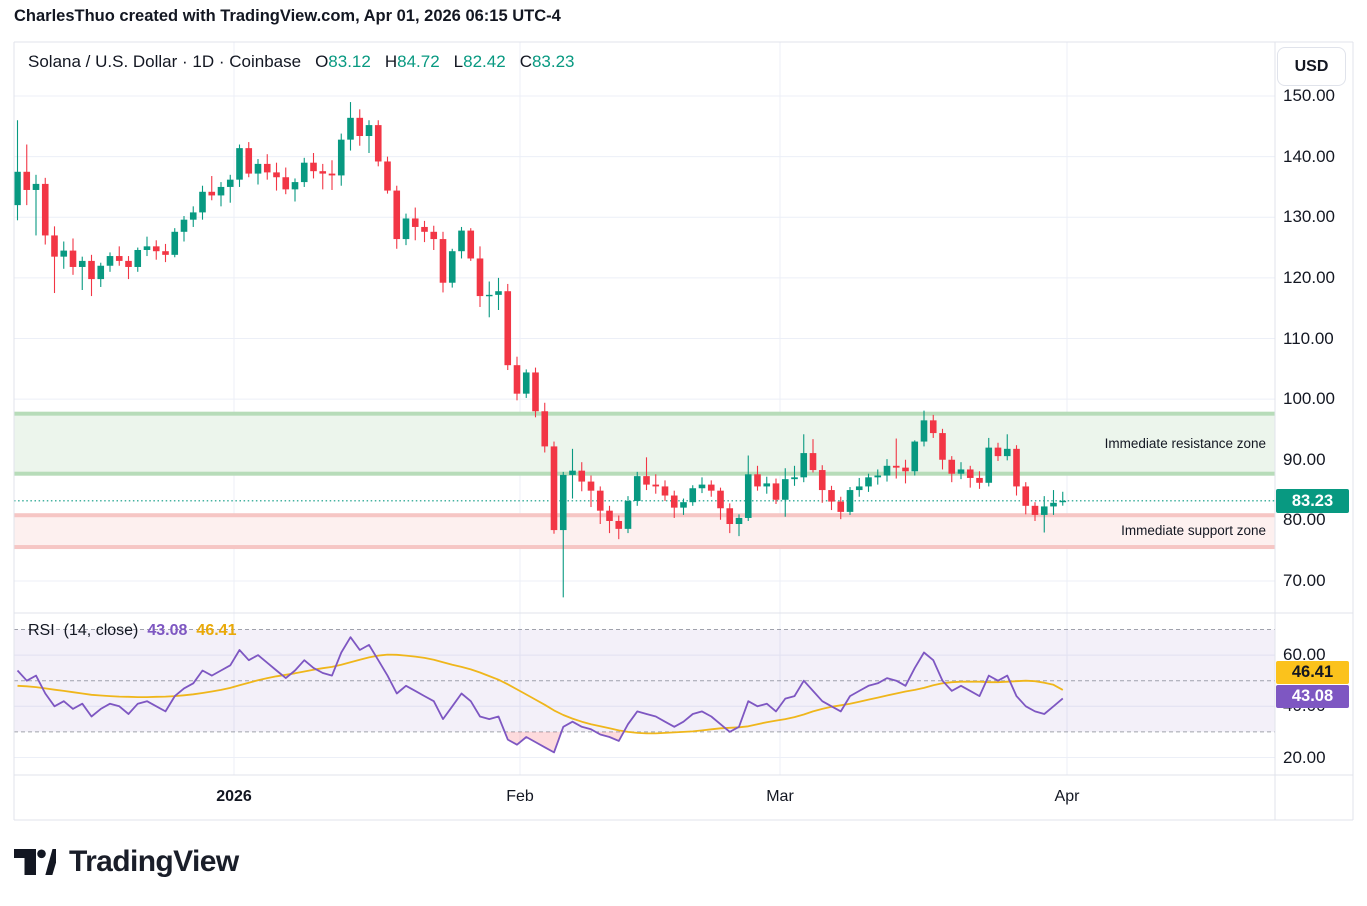  Describe the element at coordinates (1309, 217) in the screenshot. I see `price-tick: 130.00` at that location.